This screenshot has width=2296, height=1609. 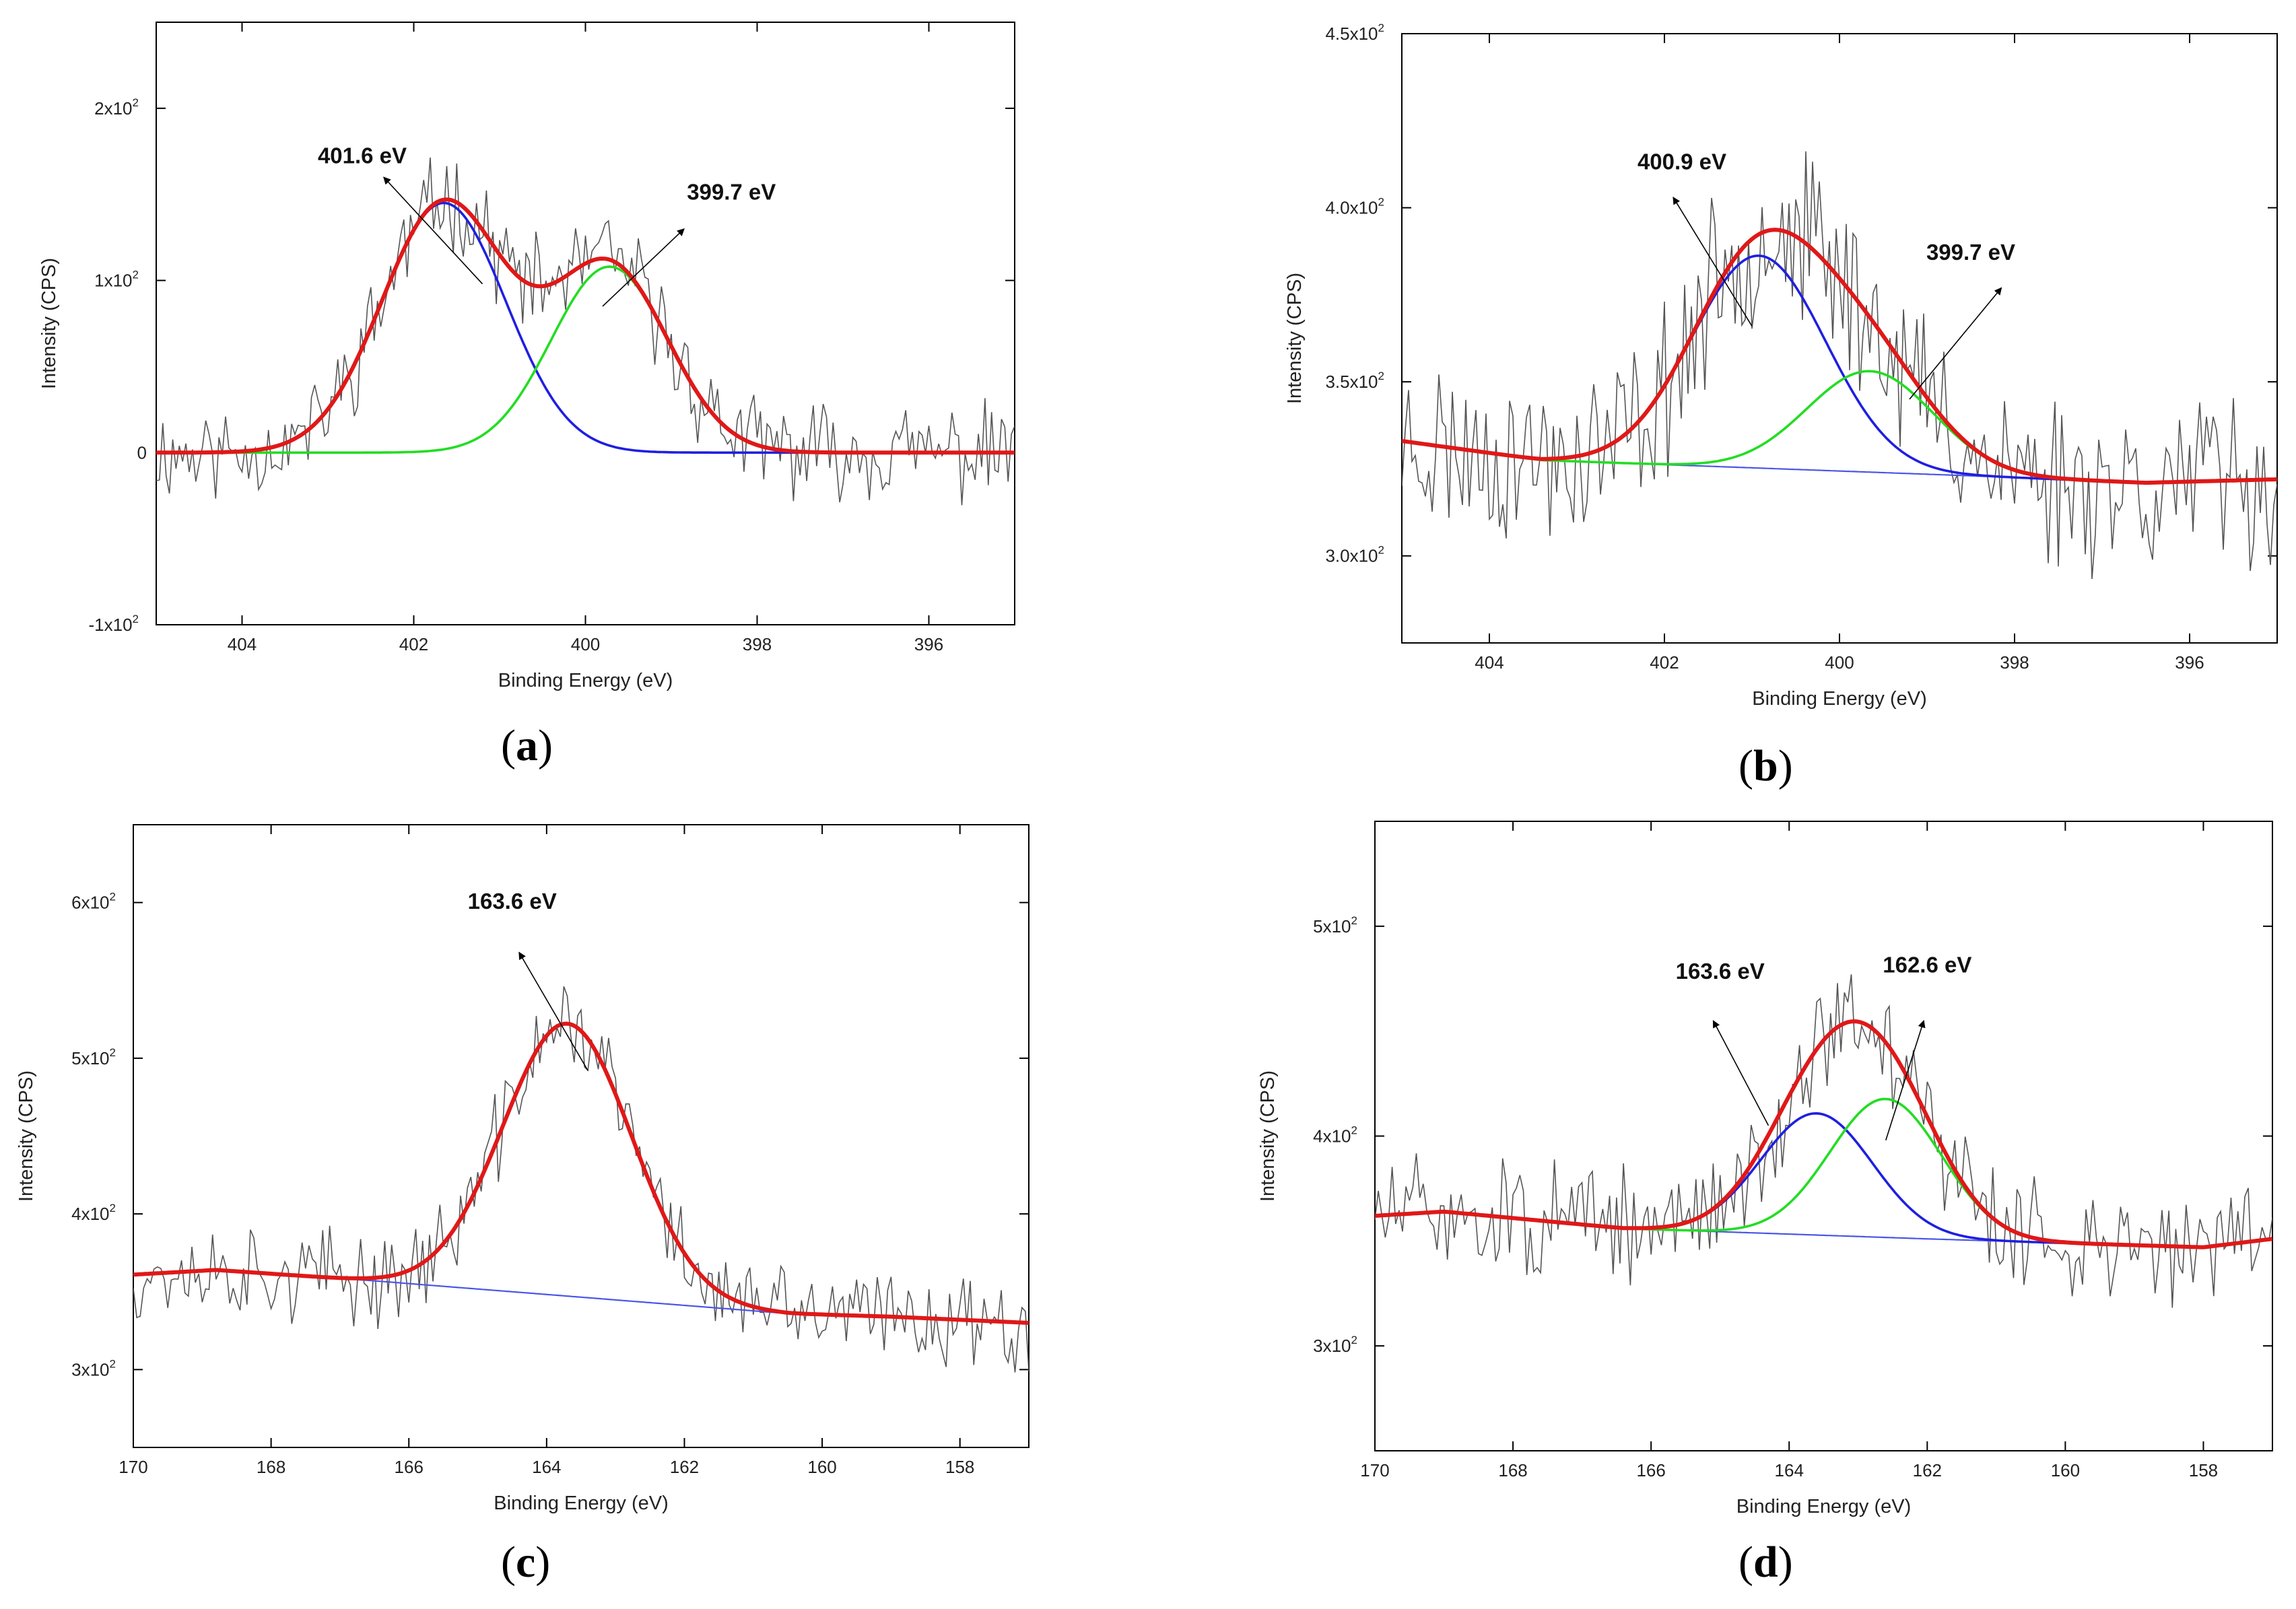 I want to click on y-tick-label: 6x10², so click(x=93, y=902).